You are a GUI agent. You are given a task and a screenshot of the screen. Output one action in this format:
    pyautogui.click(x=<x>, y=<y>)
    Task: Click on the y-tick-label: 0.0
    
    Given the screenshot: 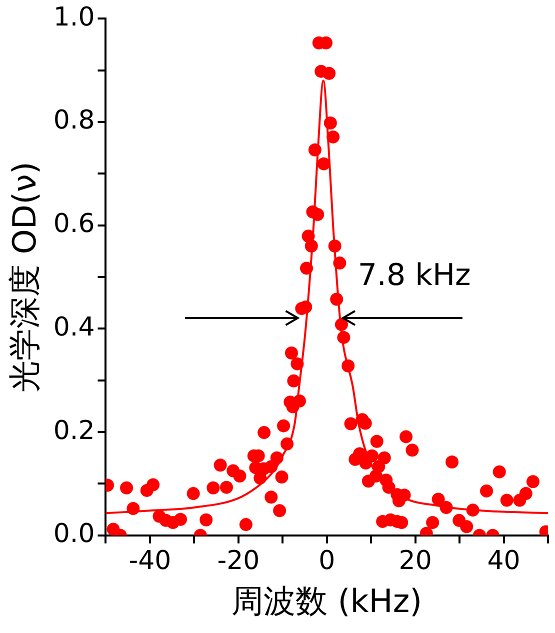 What is the action you would take?
    pyautogui.click(x=74, y=534)
    